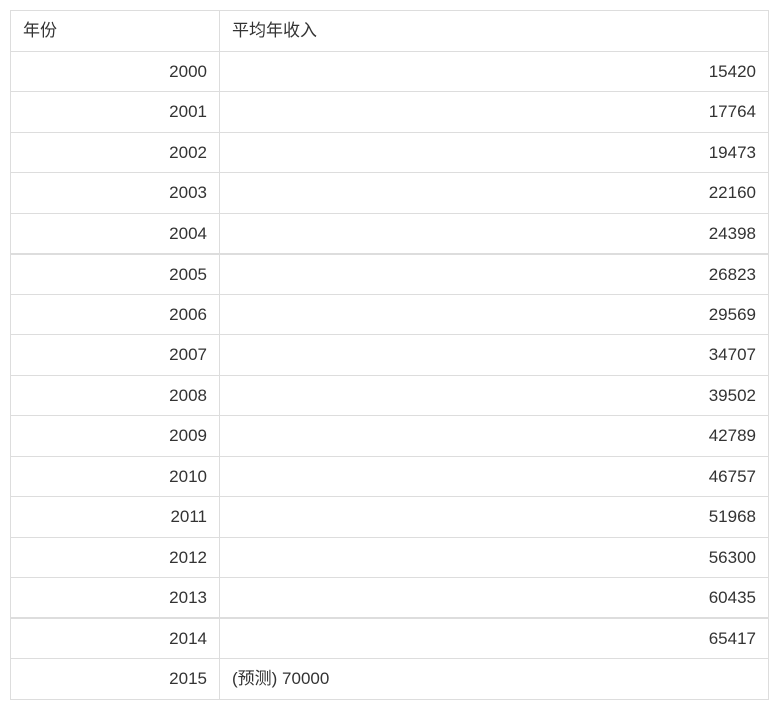  I want to click on table-row: 2001 17764, so click(389, 112).